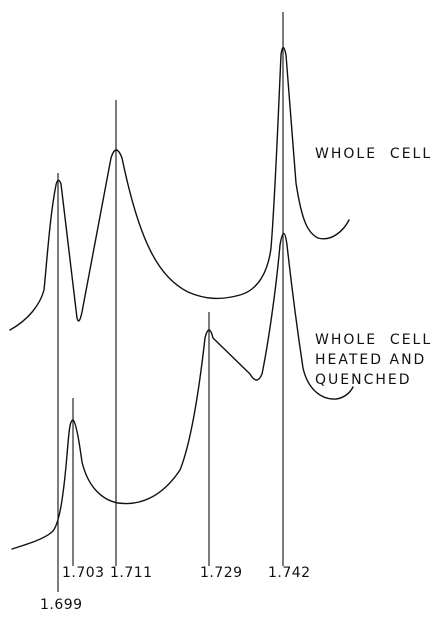 The image size is (448, 634). Describe the element at coordinates (363, 380) in the screenshot. I see `series-label-heated-line-3: QUENCHED` at that location.